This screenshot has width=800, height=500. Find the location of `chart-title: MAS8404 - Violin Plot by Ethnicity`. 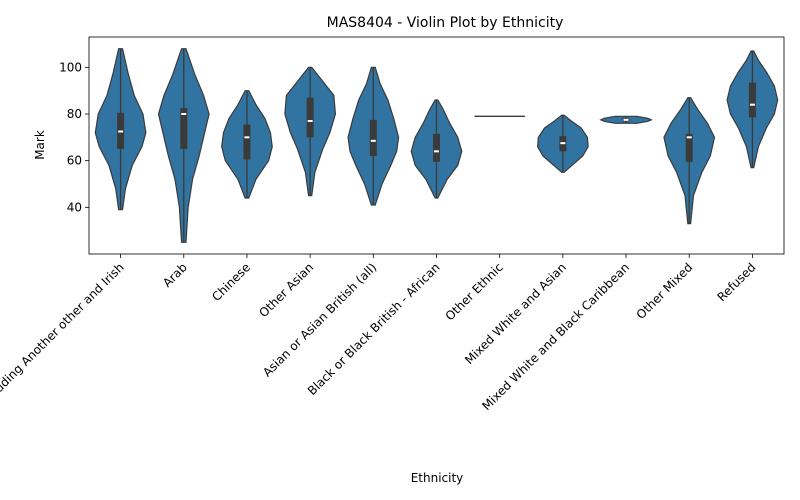

chart-title: MAS8404 - Violin Plot by Ethnicity is located at coordinates (445, 23).